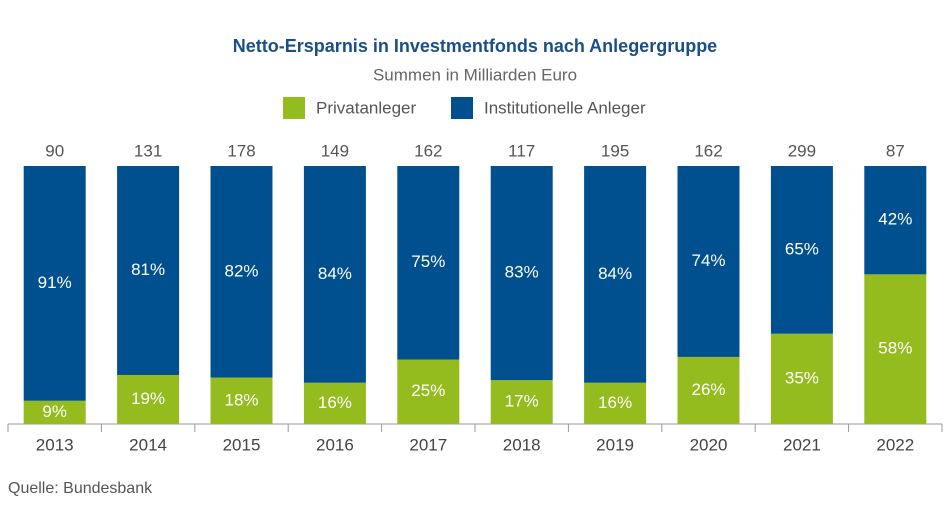  Describe the element at coordinates (521, 150) in the screenshot. I see `total-label: 117` at that location.